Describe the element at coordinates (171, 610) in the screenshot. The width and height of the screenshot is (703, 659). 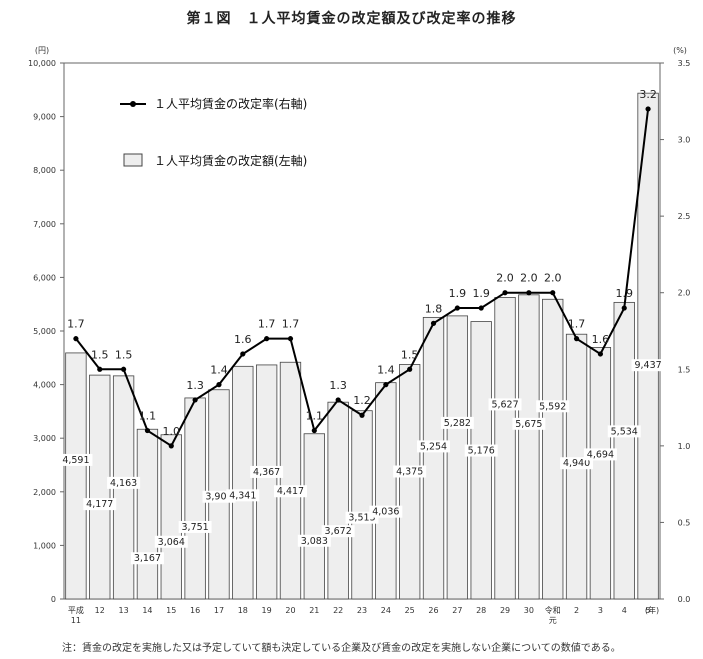
I see `x-tick-label: 15` at that location.